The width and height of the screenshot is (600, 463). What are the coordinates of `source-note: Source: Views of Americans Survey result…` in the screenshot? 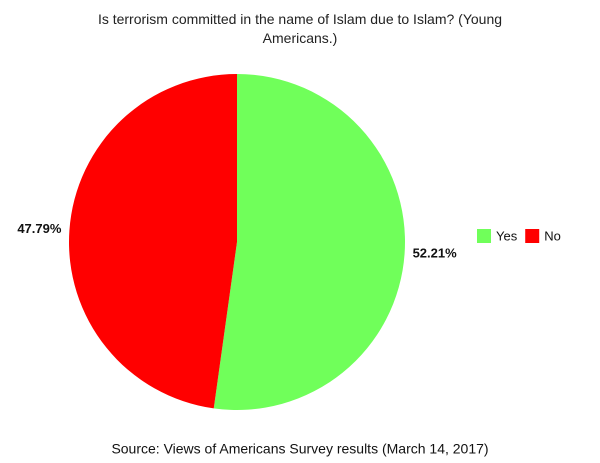 It's located at (299, 449).